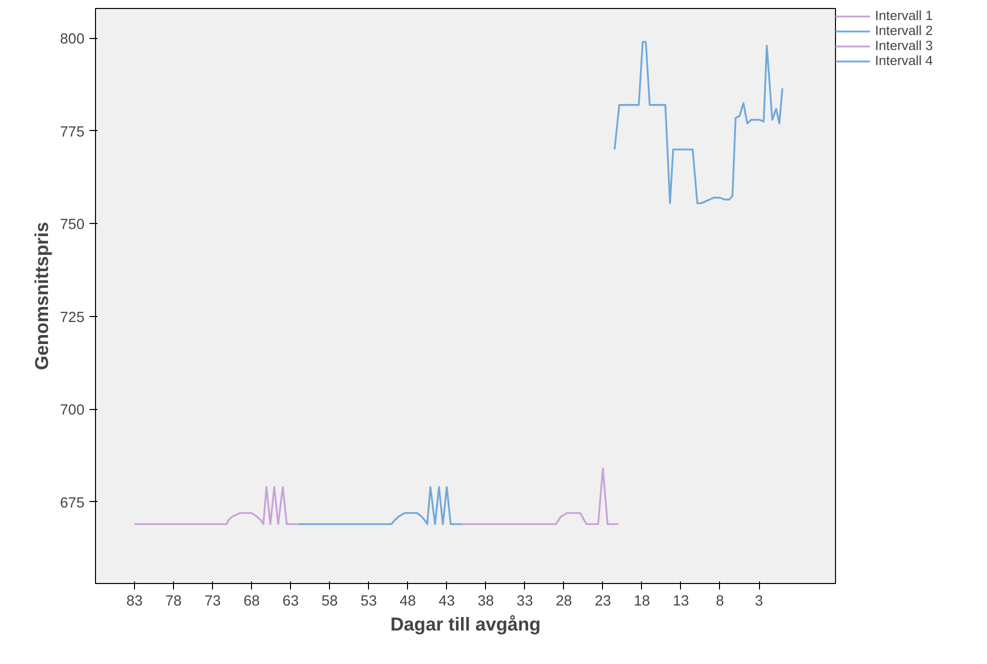 The image size is (987, 664). I want to click on y-tick-label: 750, so click(72, 225).